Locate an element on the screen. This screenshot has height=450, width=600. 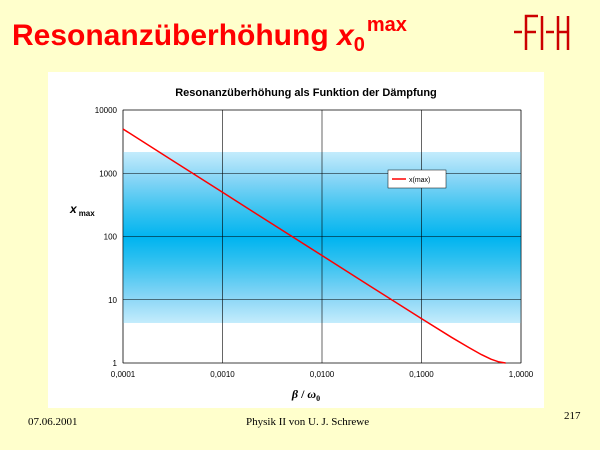
footer-date: 07.06.2001 is located at coordinates (53, 422).